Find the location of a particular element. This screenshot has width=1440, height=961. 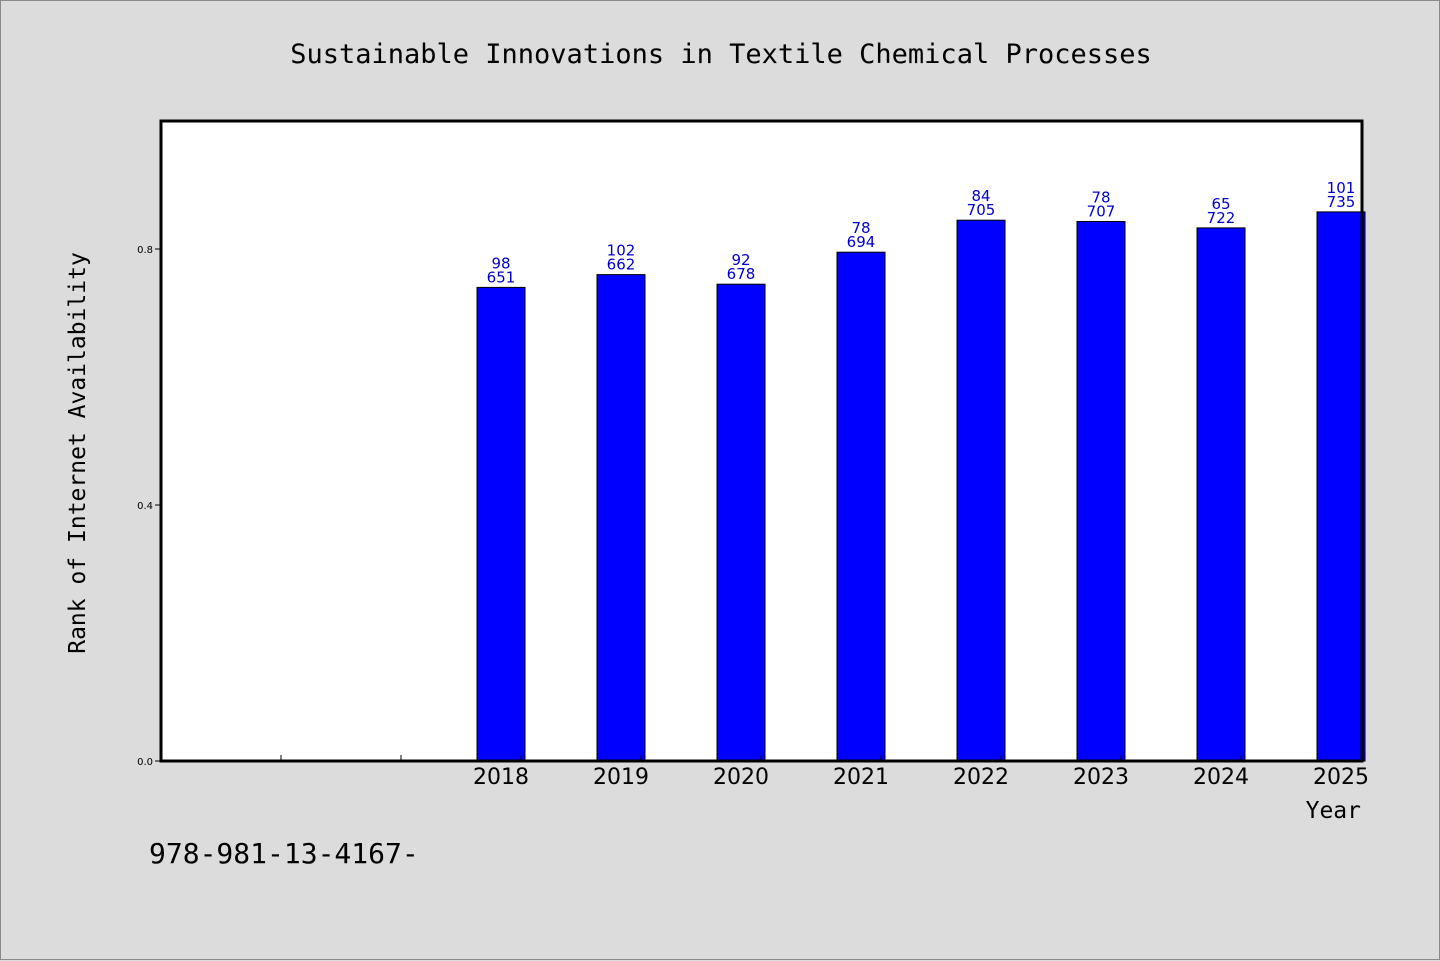

x-tick-label: 2020 is located at coordinates (741, 777).